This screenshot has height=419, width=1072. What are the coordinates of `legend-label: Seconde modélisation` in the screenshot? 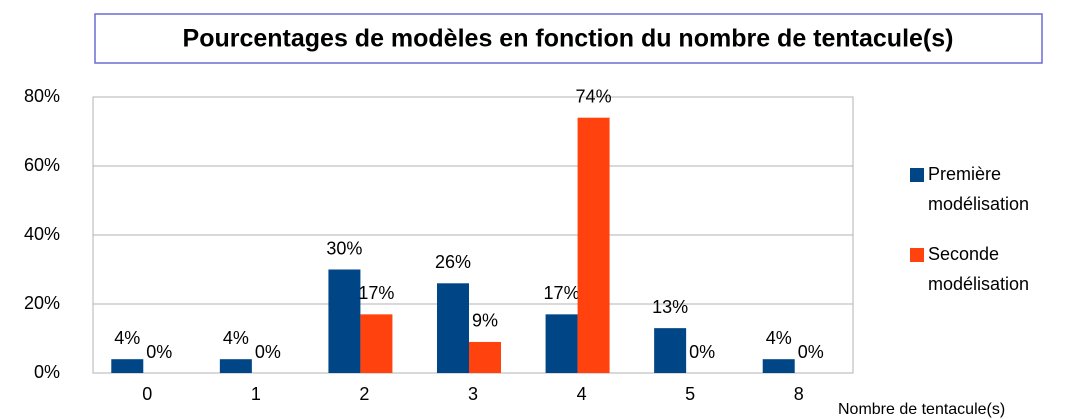 It's located at (979, 269).